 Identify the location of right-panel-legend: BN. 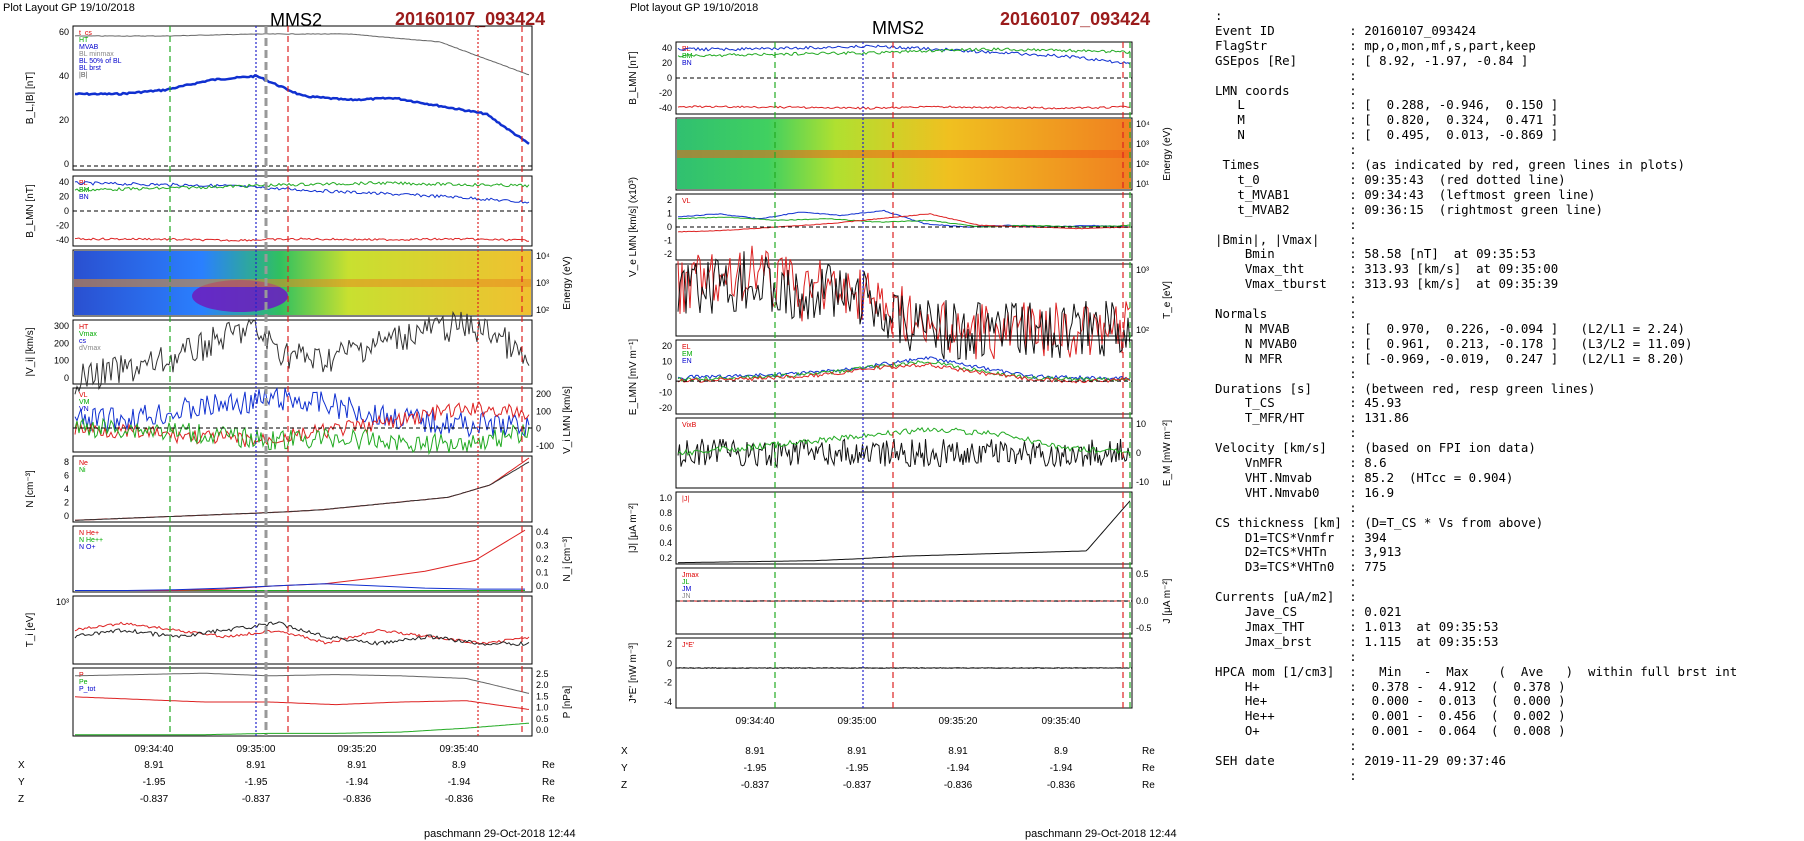
(687, 63).